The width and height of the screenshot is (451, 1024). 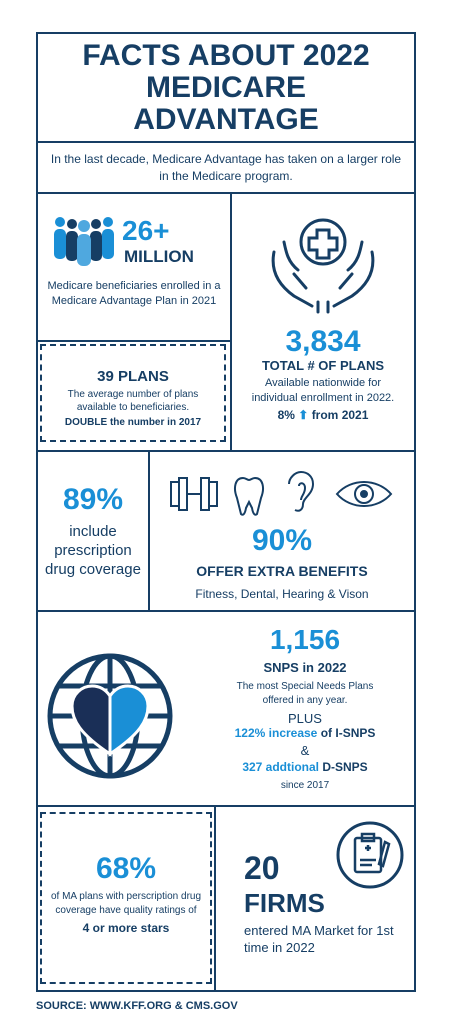 What do you see at coordinates (303, 415) in the screenshot?
I see `up-arrow: ⬆` at bounding box center [303, 415].